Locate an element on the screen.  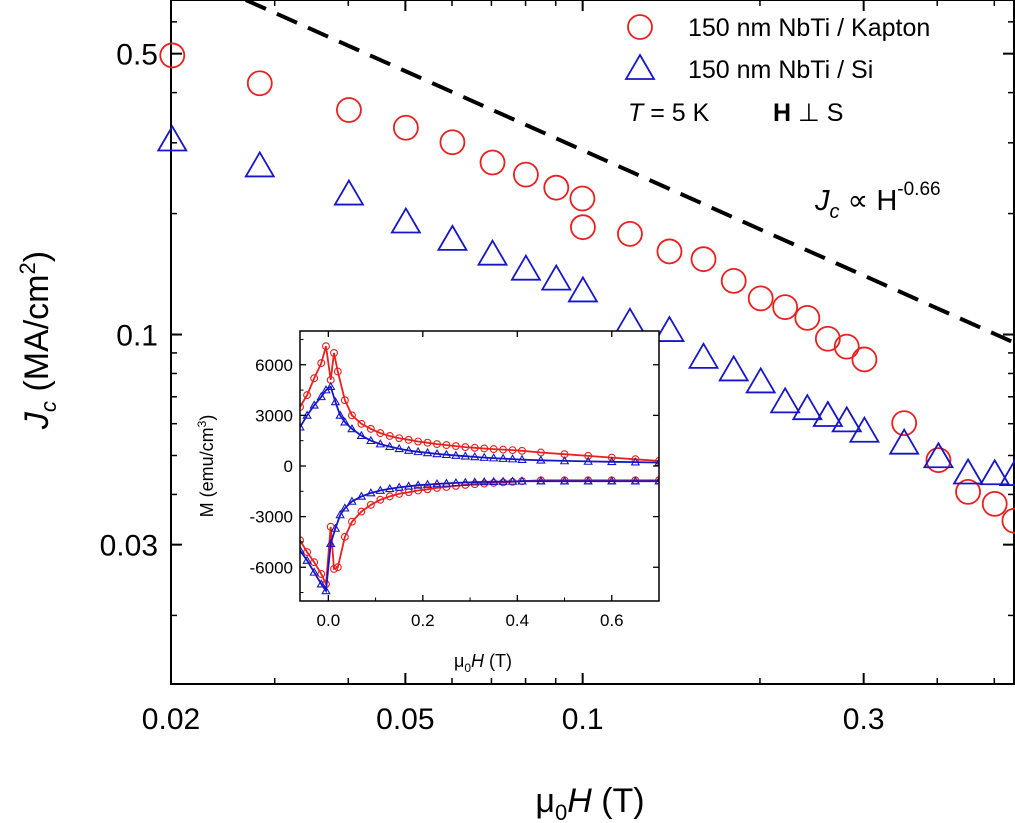
x-label-post: (T) is located at coordinates (618, 801).